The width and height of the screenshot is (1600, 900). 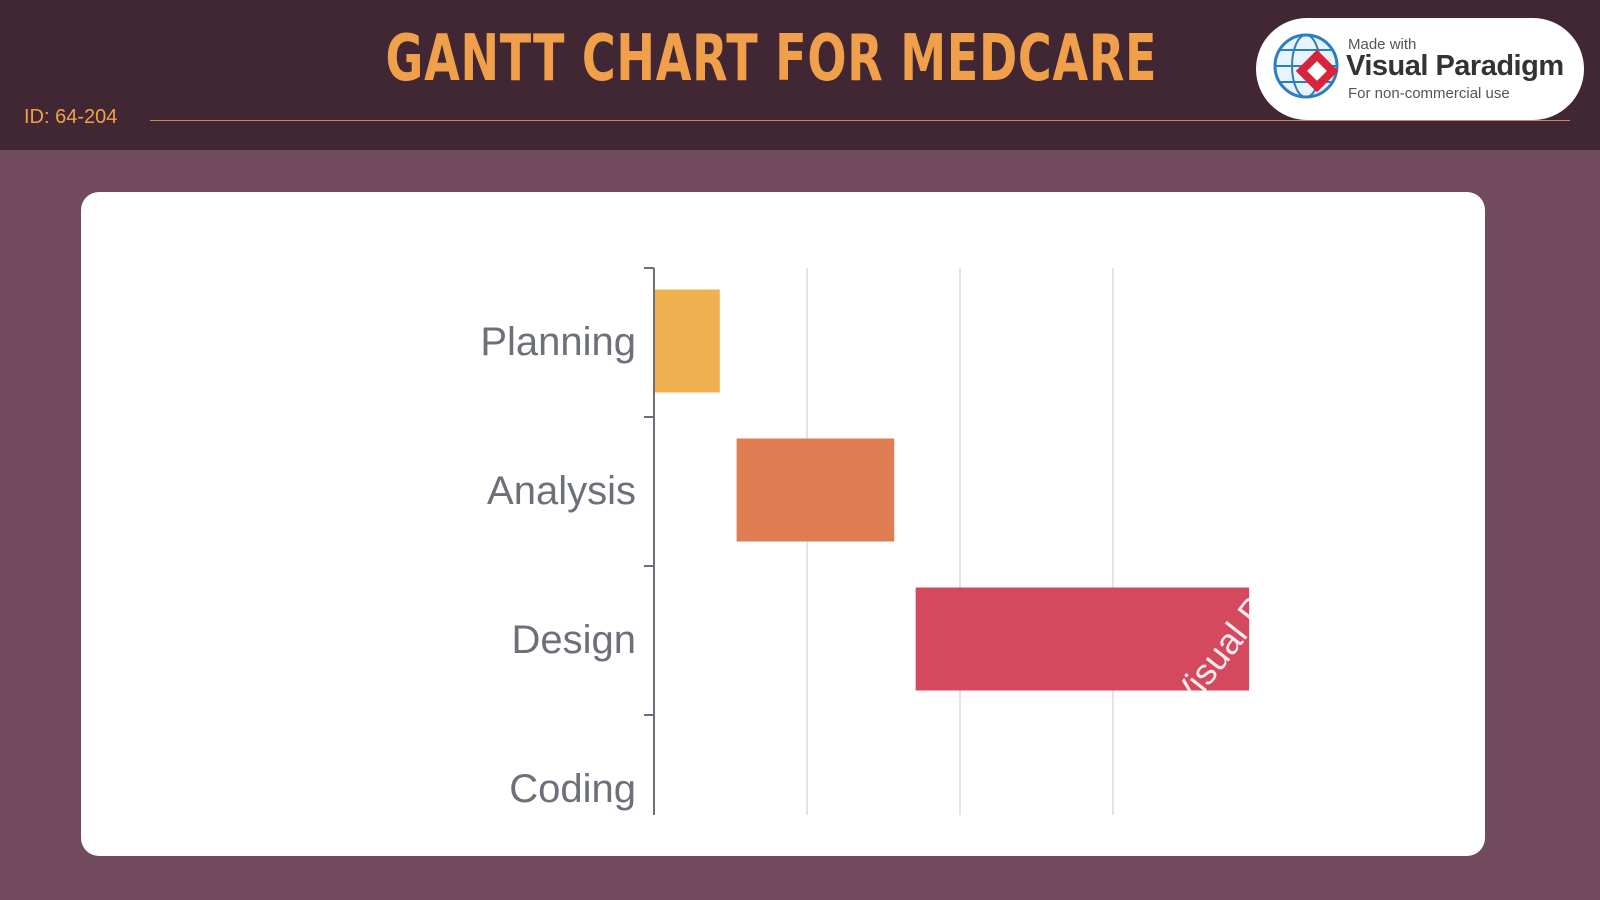 What do you see at coordinates (558, 565) in the screenshot?
I see `category-labels: Planning Analysis Design Coding` at bounding box center [558, 565].